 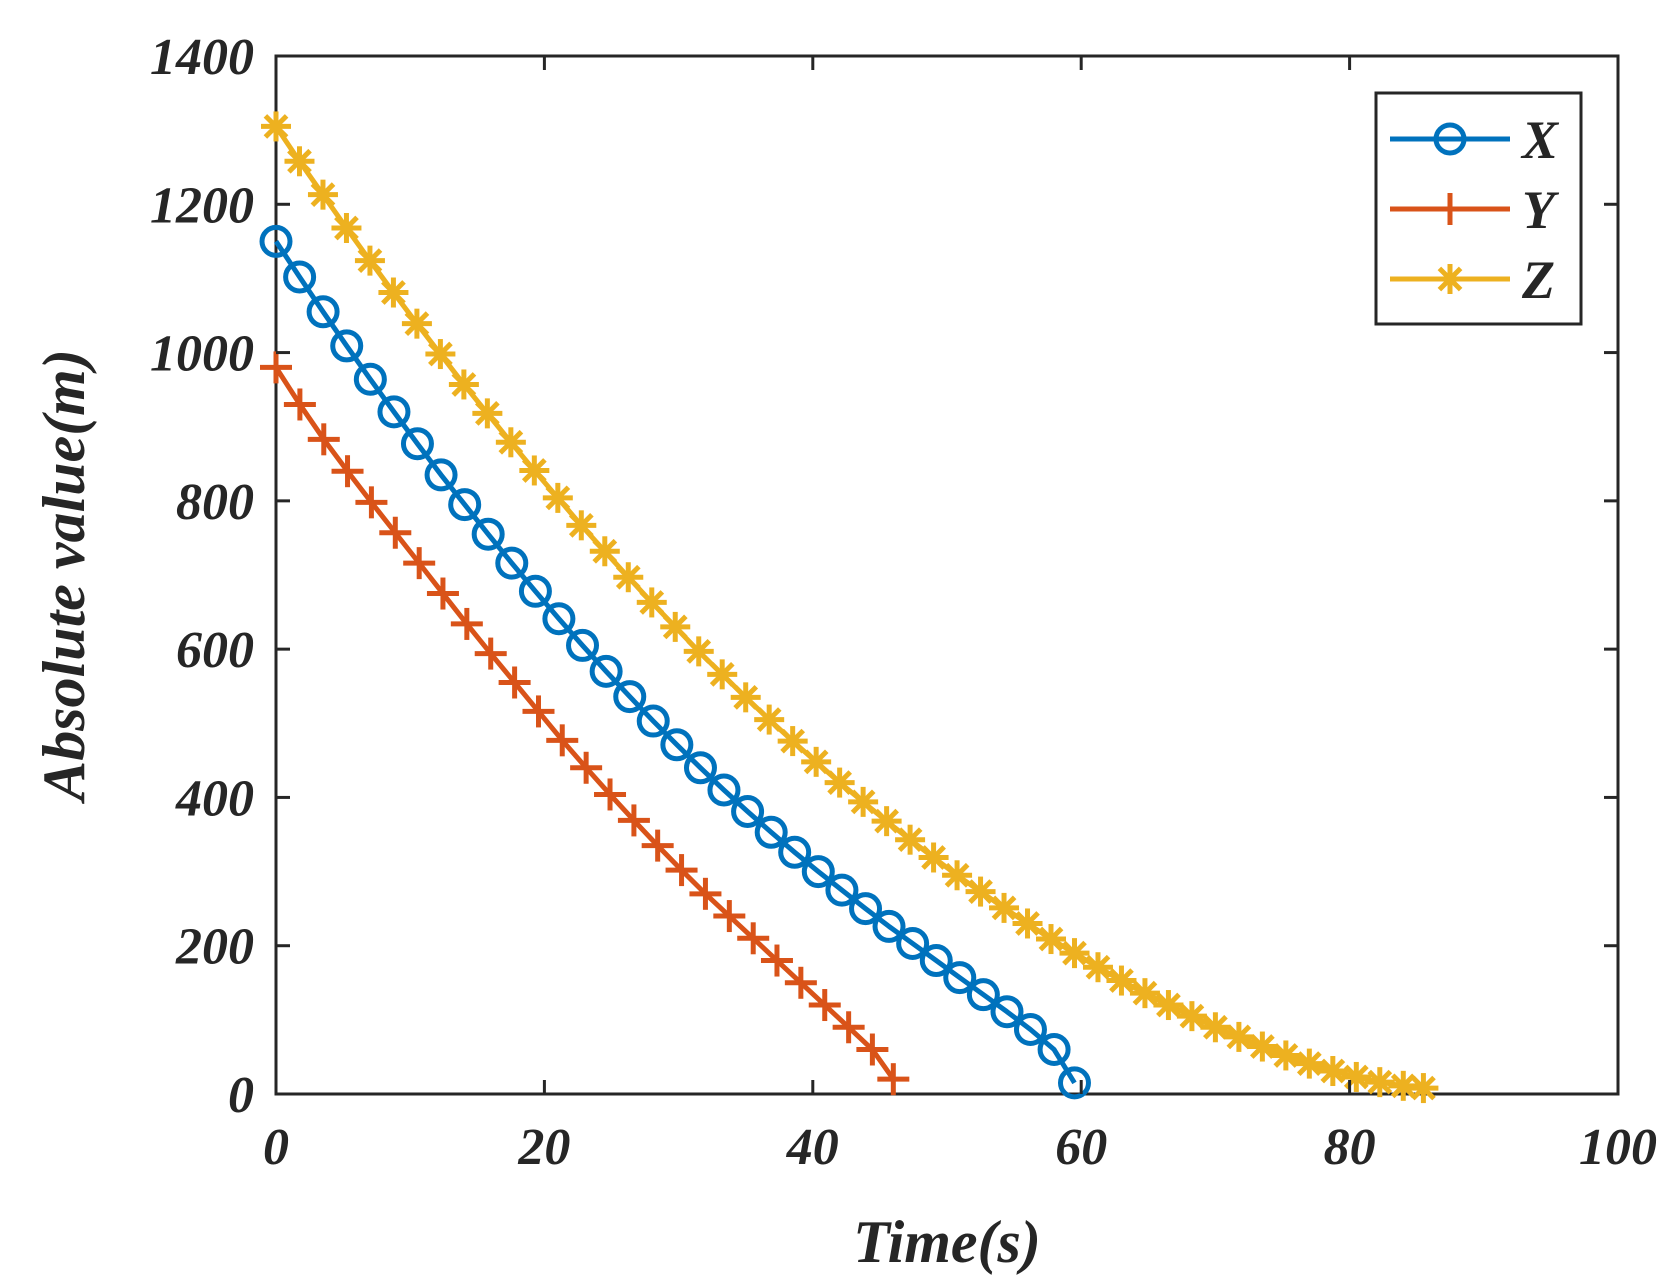 What do you see at coordinates (1478, 208) in the screenshot?
I see `legend: XYZ` at bounding box center [1478, 208].